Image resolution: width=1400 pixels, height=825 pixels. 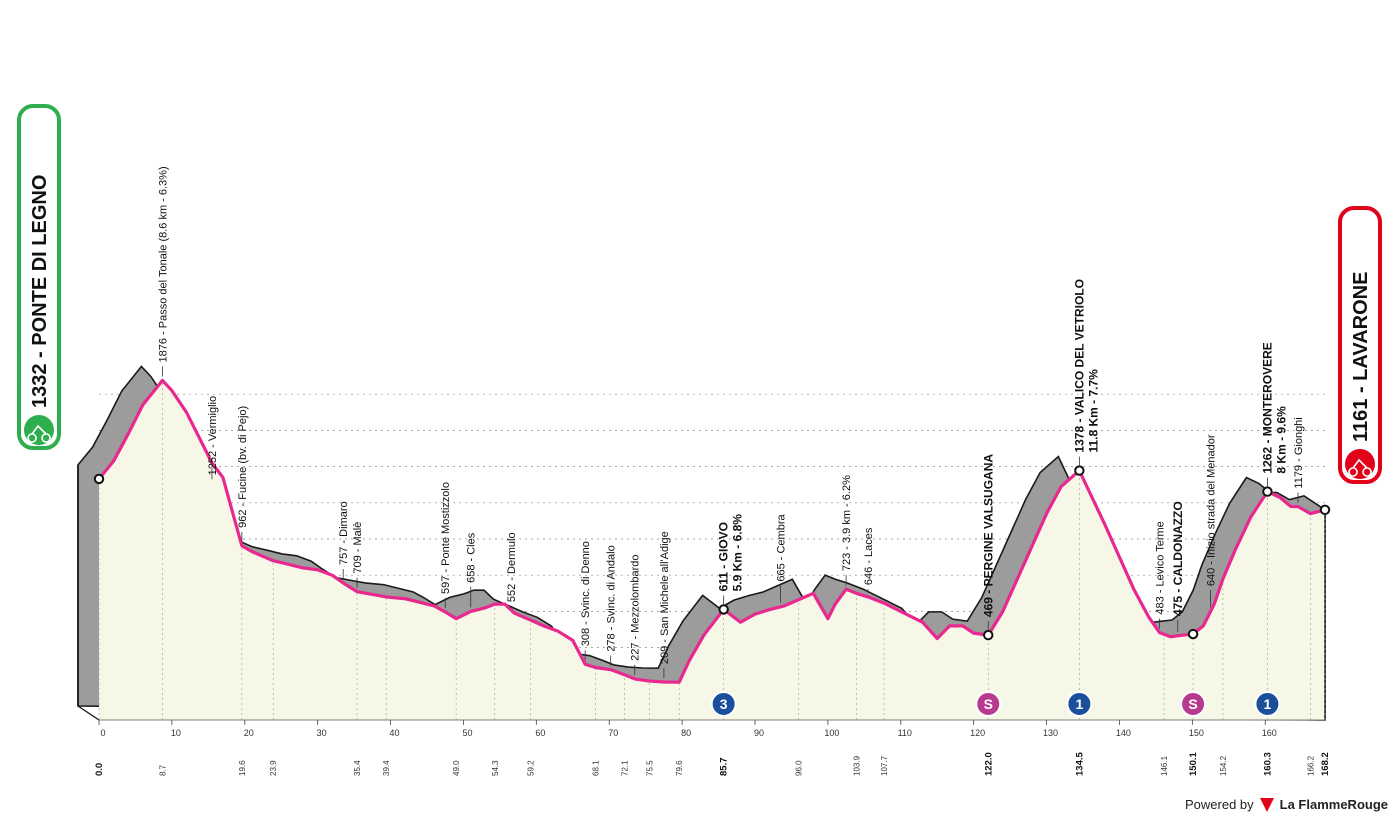 I want to click on x-tick-label: 40, so click(x=395, y=733).